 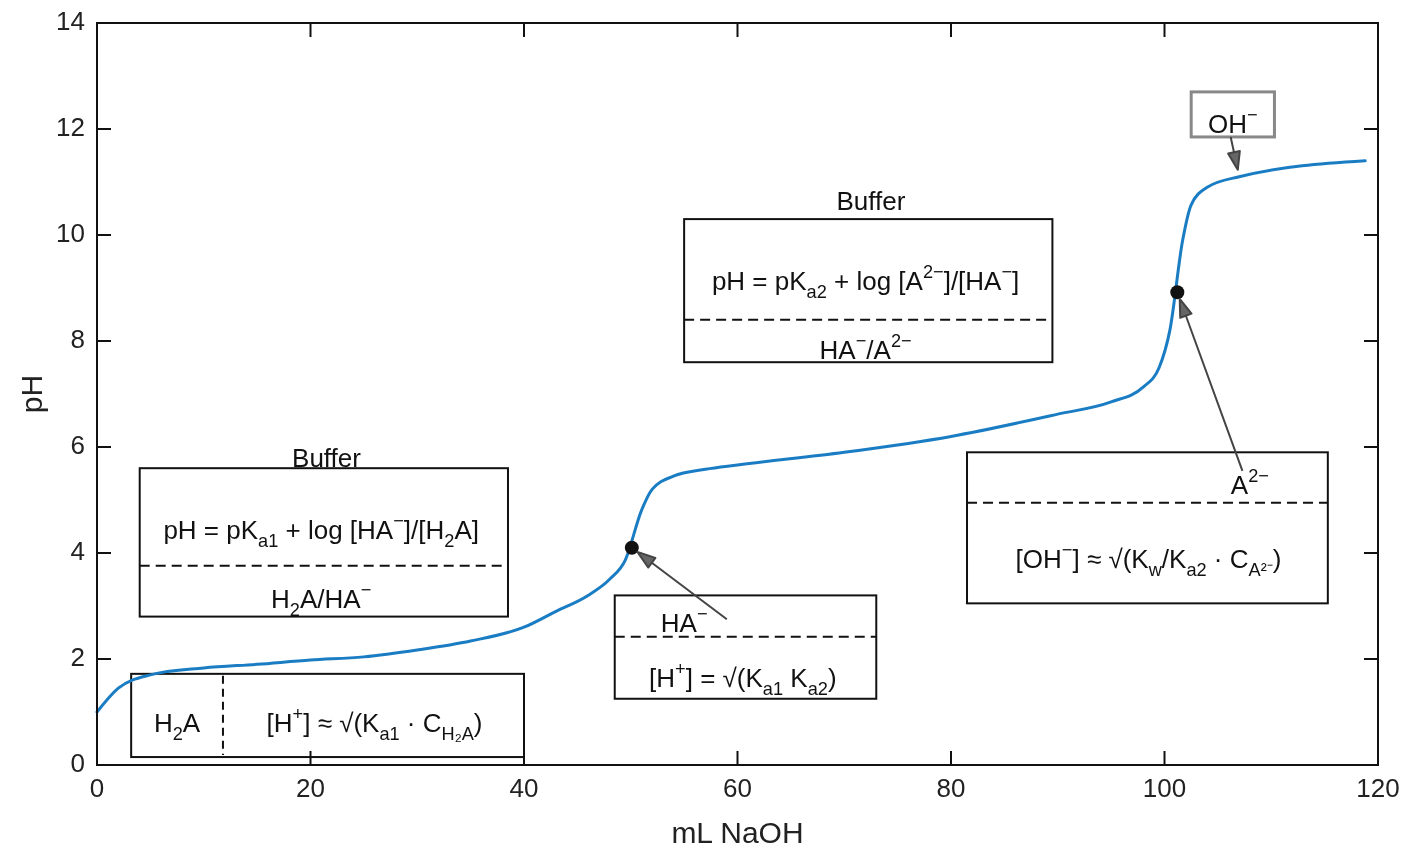 I want to click on y-tick-label: 8, so click(x=77, y=338).